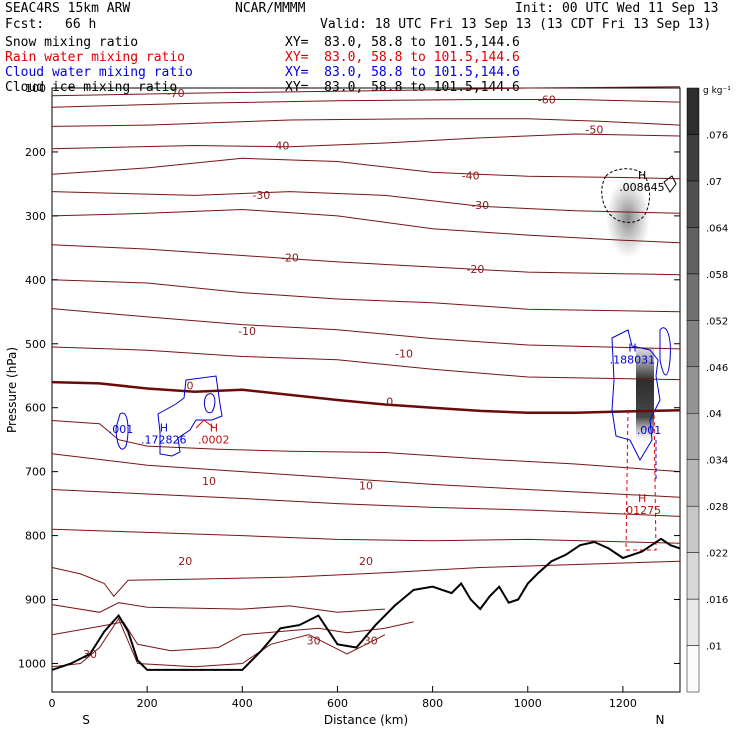  I want to click on y-tick-label: 100, so click(35, 88).